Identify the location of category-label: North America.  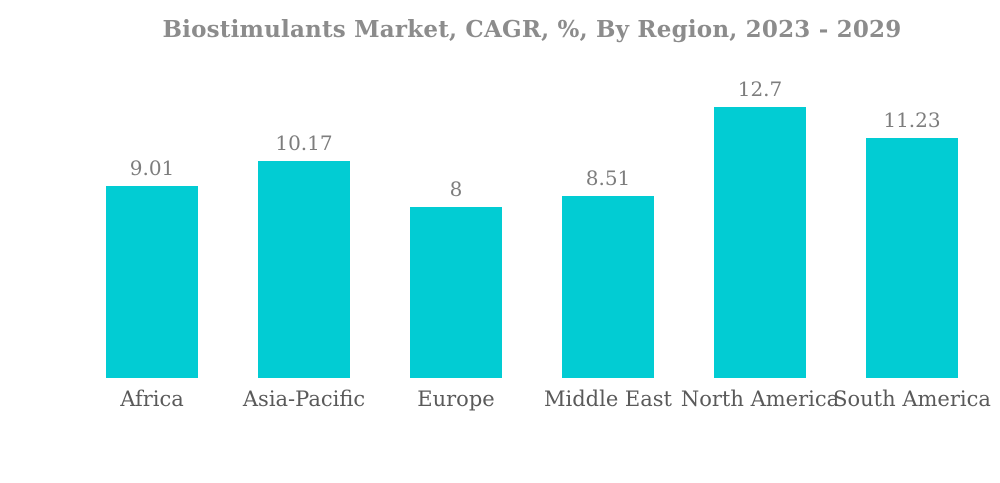
(760, 399).